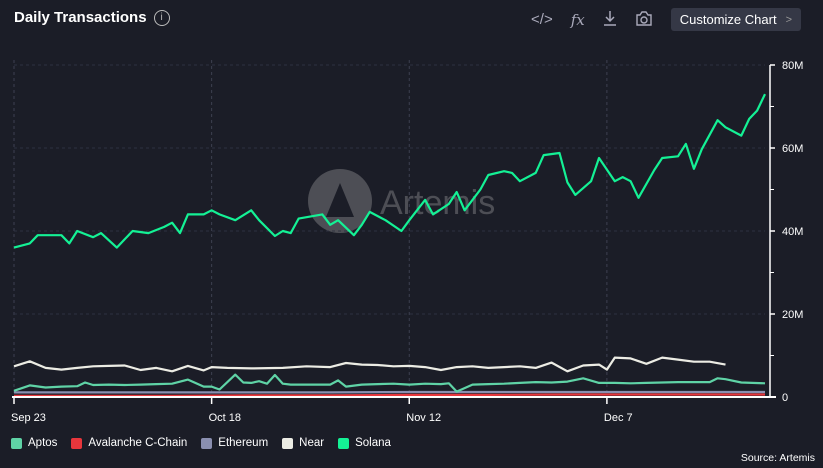 Image resolution: width=823 pixels, height=468 pixels. What do you see at coordinates (28, 418) in the screenshot?
I see `x-tick-label: Sep 23` at bounding box center [28, 418].